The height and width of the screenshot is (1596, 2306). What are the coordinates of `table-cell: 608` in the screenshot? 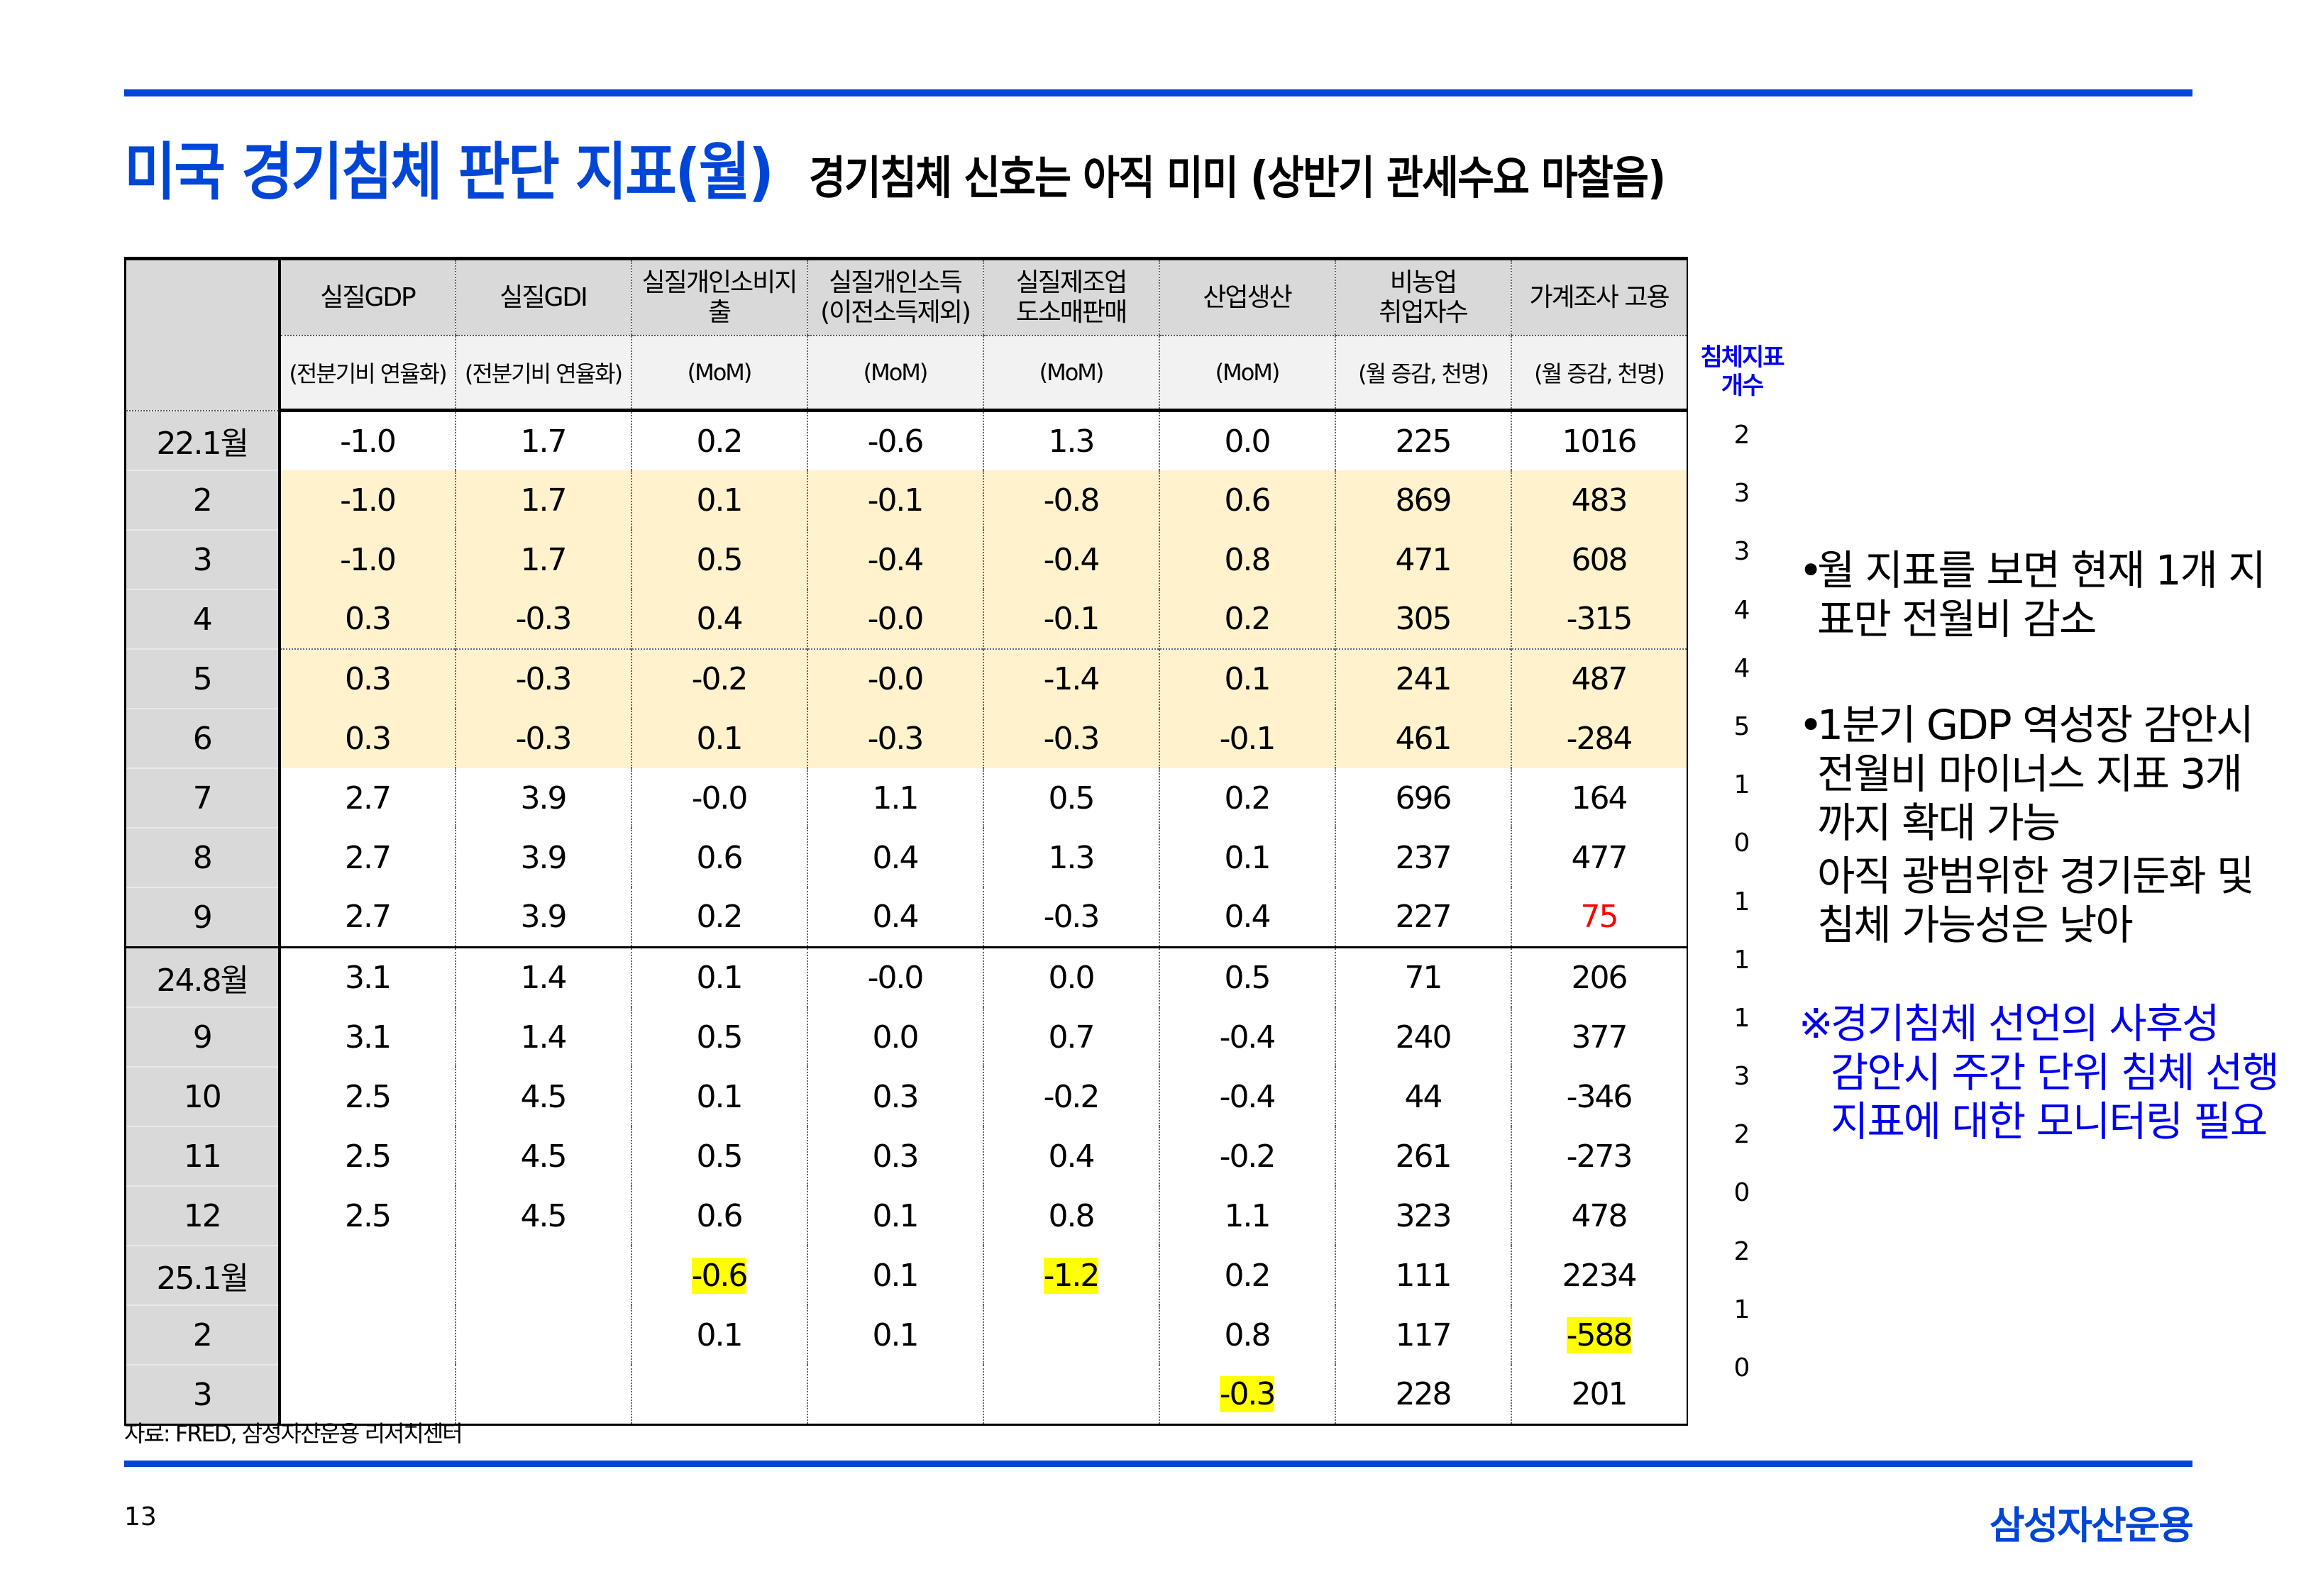 It's located at (1599, 559).